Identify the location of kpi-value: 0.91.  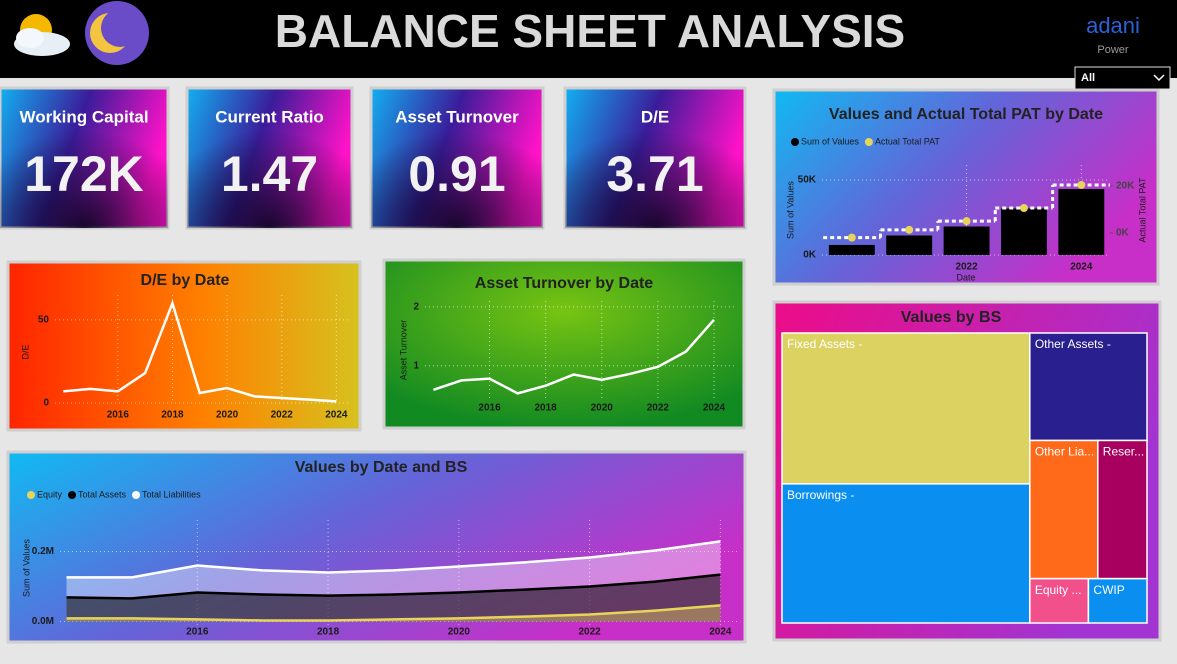
(456, 174).